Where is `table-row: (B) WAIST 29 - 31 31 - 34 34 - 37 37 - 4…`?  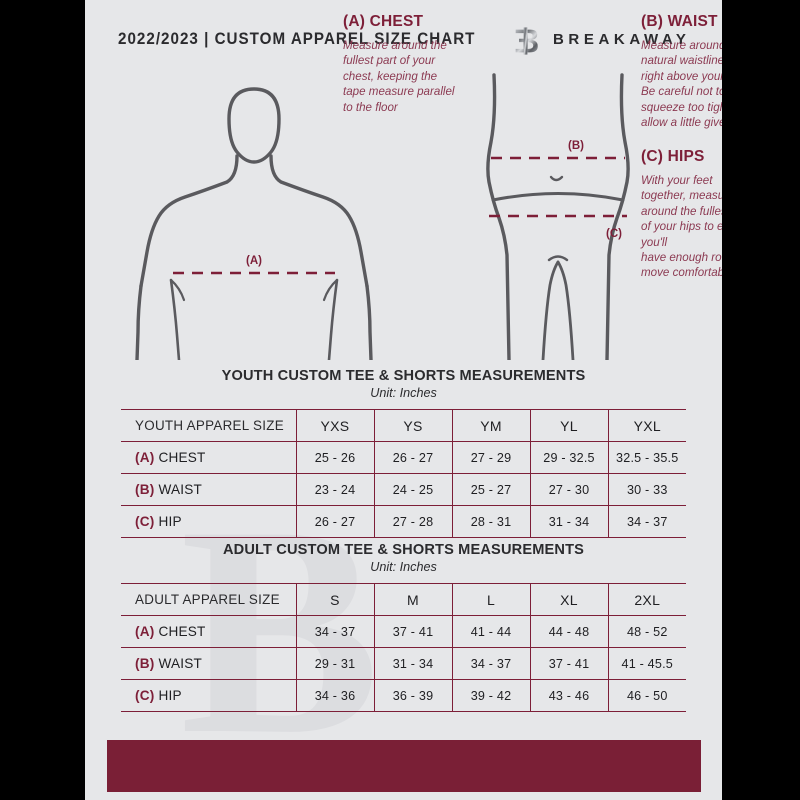 table-row: (B) WAIST 29 - 31 31 - 34 34 - 37 37 - 4… is located at coordinates (403, 663).